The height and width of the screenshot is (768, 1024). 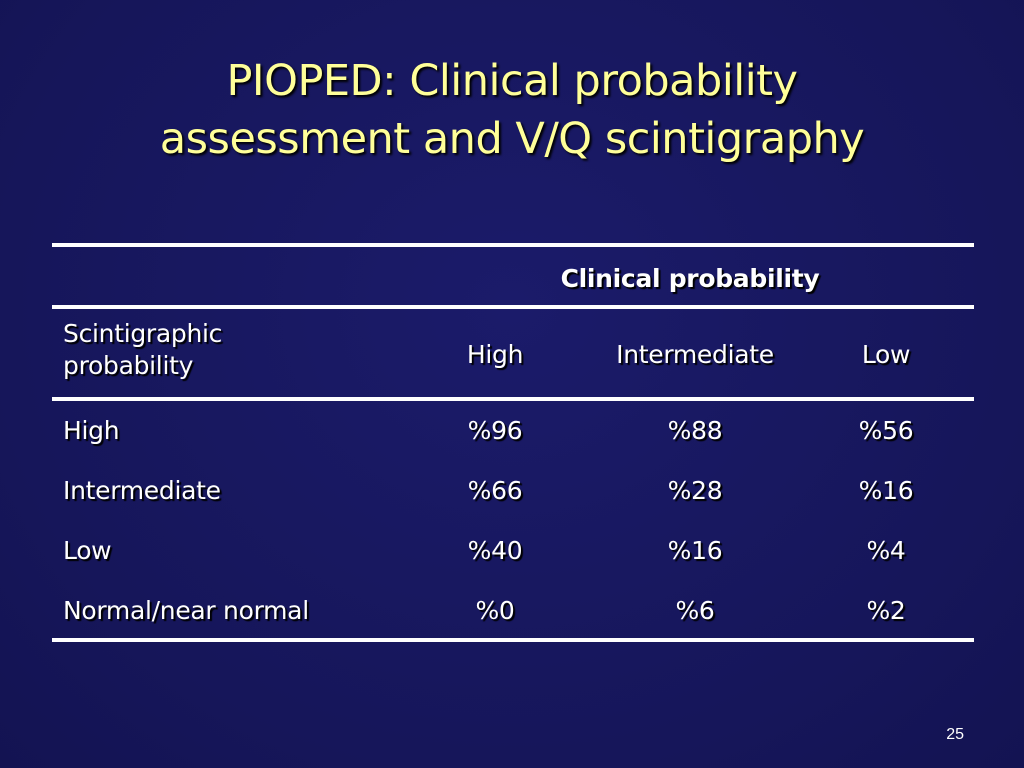 What do you see at coordinates (512, 81) in the screenshot?
I see `title-line-1: PIOPED: Clinical probability` at bounding box center [512, 81].